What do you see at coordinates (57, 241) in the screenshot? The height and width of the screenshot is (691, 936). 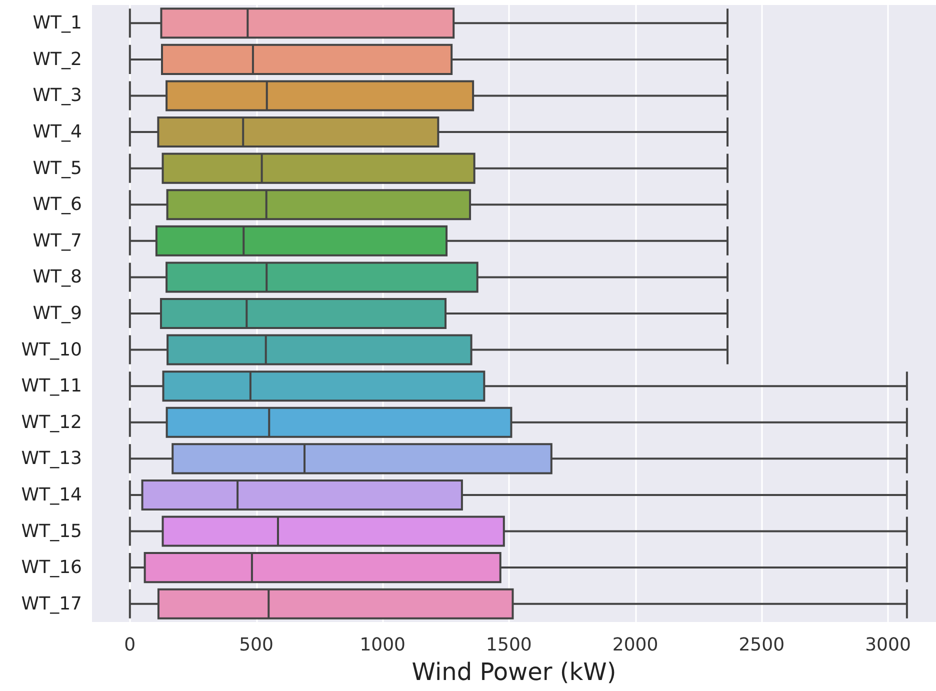 I see `y-tick-label: WT_7` at bounding box center [57, 241].